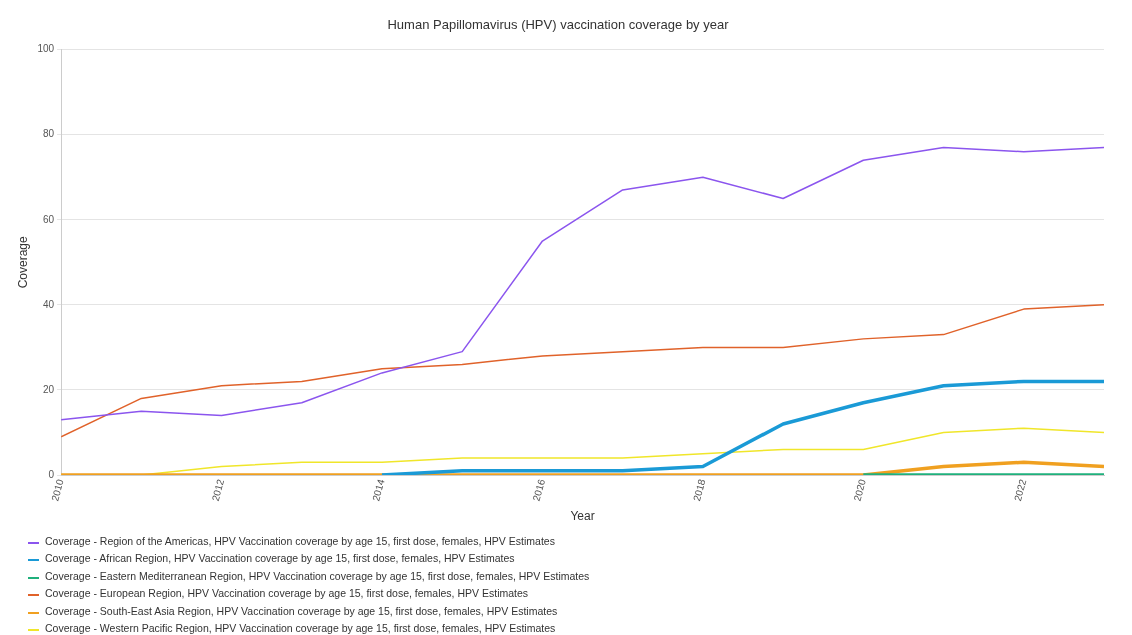 The width and height of the screenshot is (1132, 635). What do you see at coordinates (48, 134) in the screenshot?
I see `y-tick-label: 80` at bounding box center [48, 134].